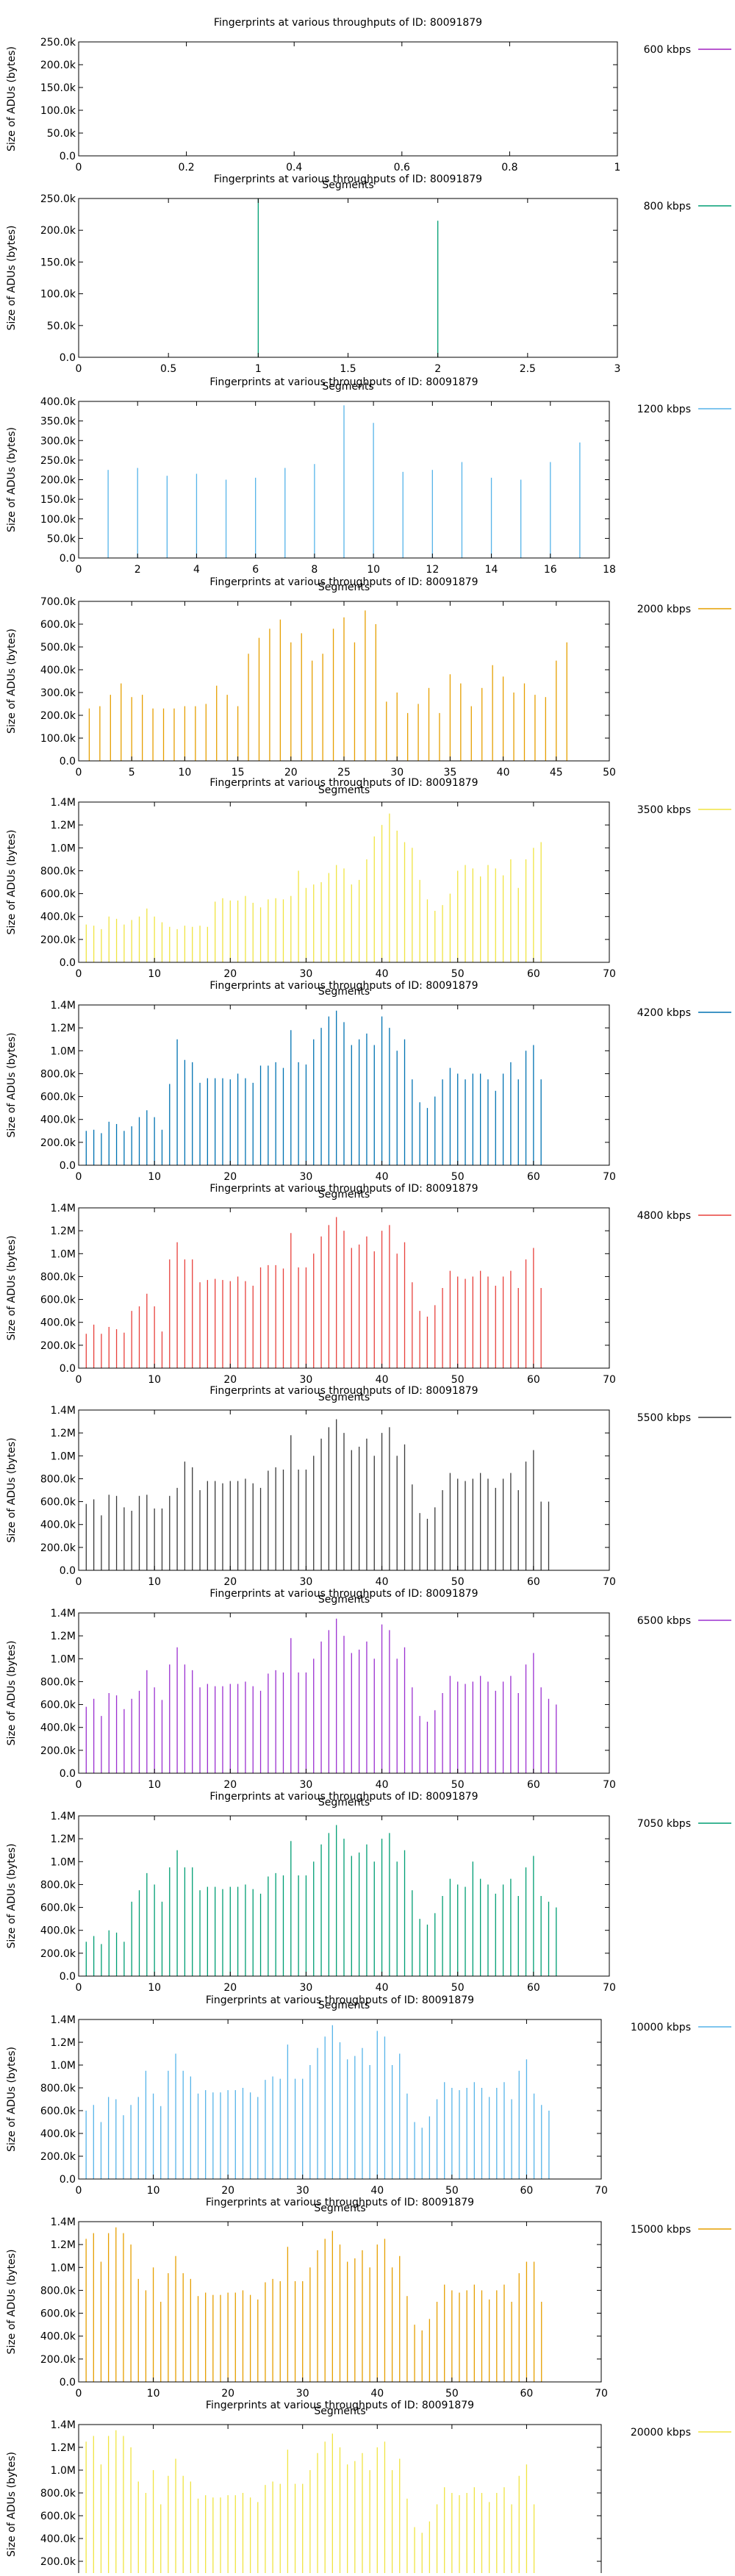  I want to click on legend-label: 6500 kbps, so click(664, 1621).